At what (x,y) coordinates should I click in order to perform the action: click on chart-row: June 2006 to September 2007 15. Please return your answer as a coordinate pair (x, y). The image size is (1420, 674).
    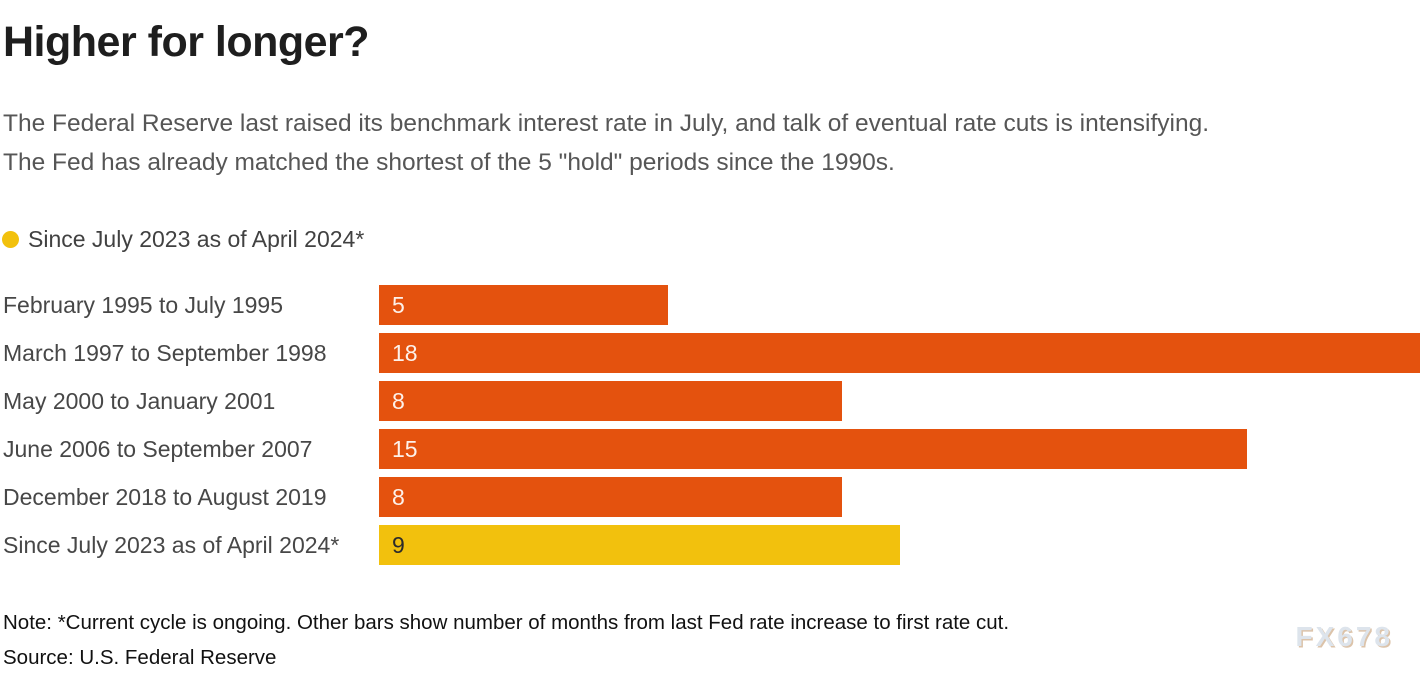
    Looking at the image, I should click on (710, 449).